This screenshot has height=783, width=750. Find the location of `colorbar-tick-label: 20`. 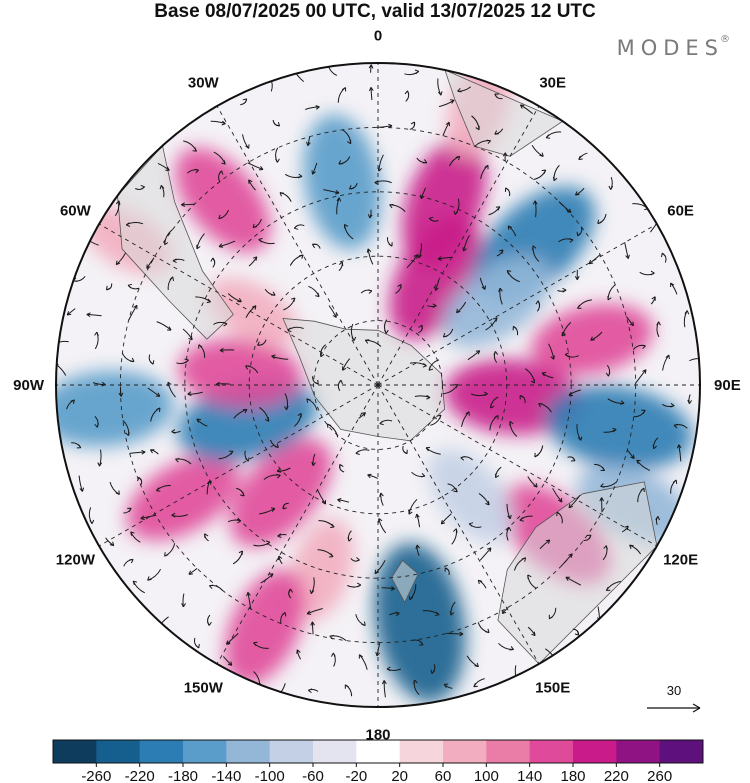

colorbar-tick-label: 20 is located at coordinates (399, 775).